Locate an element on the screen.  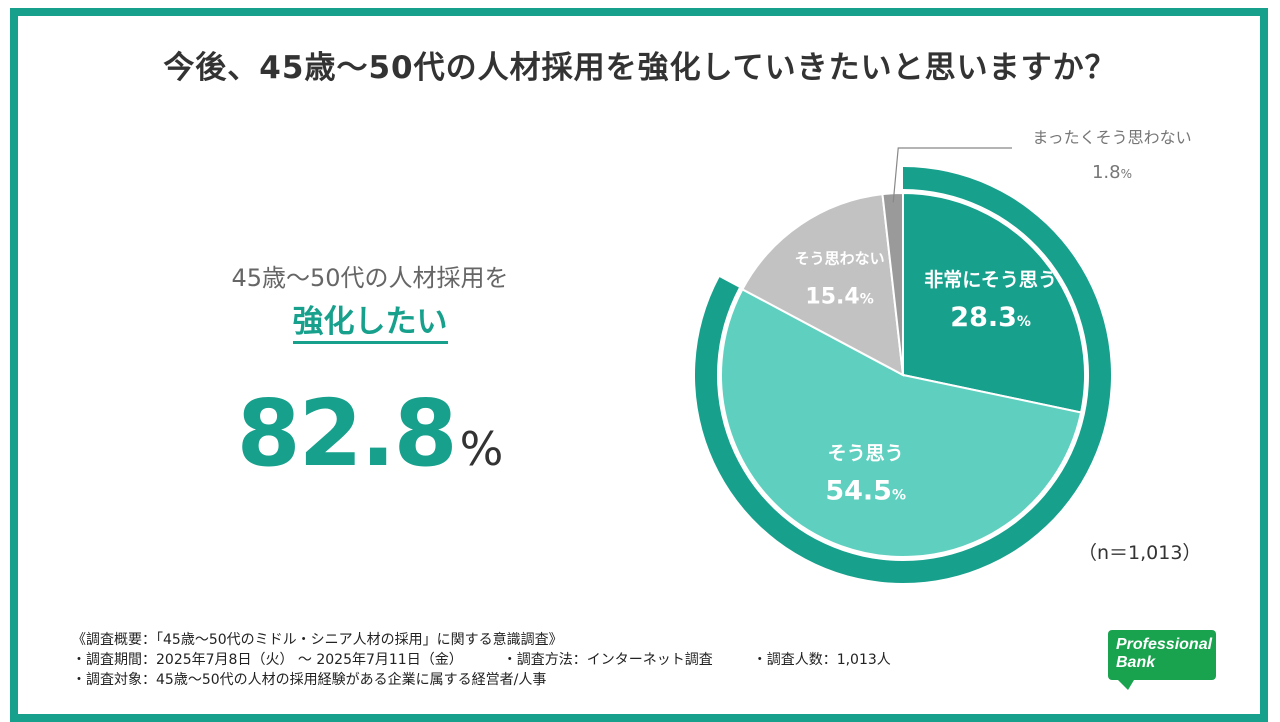
note-count: ・調査人数：1,013人 is located at coordinates (821, 660).